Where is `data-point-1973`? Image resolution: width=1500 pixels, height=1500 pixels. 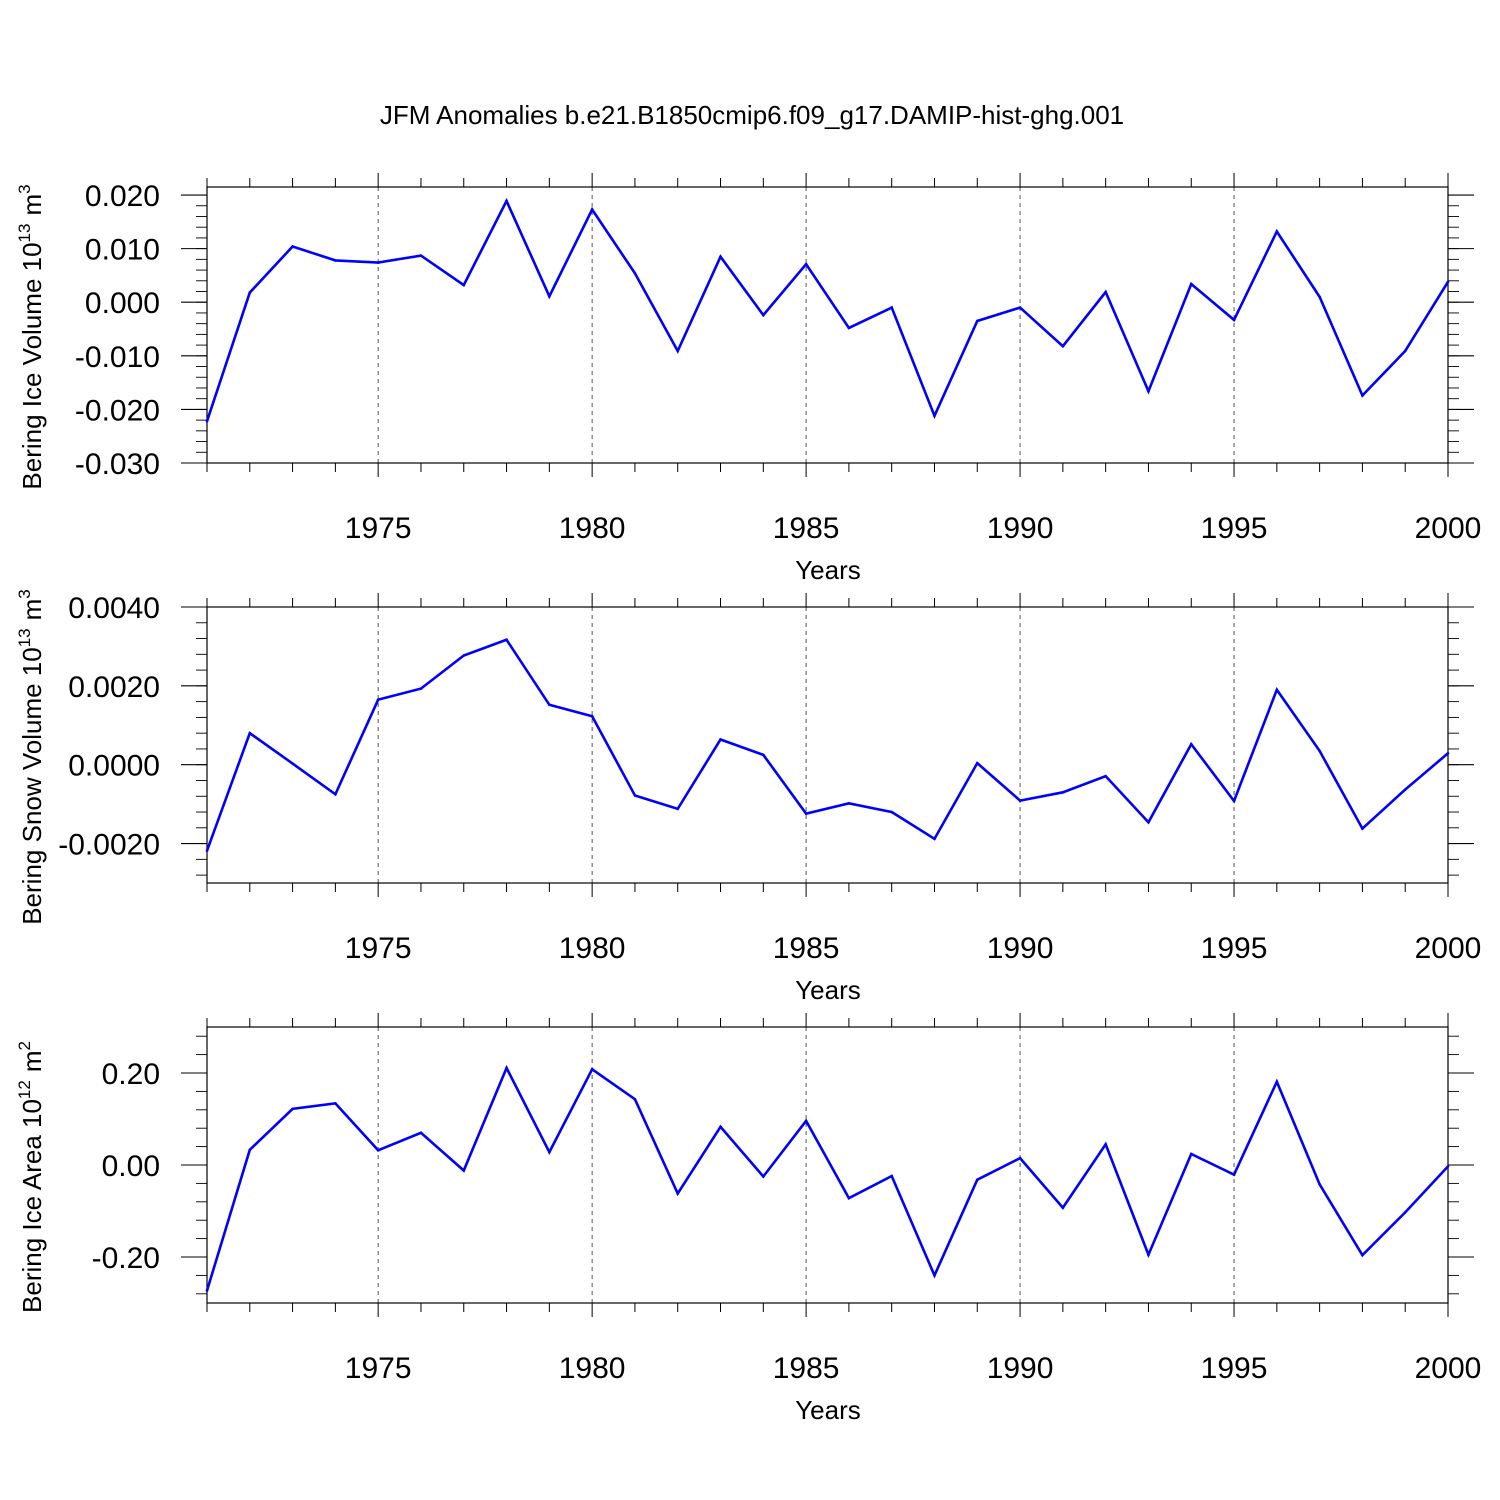
data-point-1973 is located at coordinates (292, 1109).